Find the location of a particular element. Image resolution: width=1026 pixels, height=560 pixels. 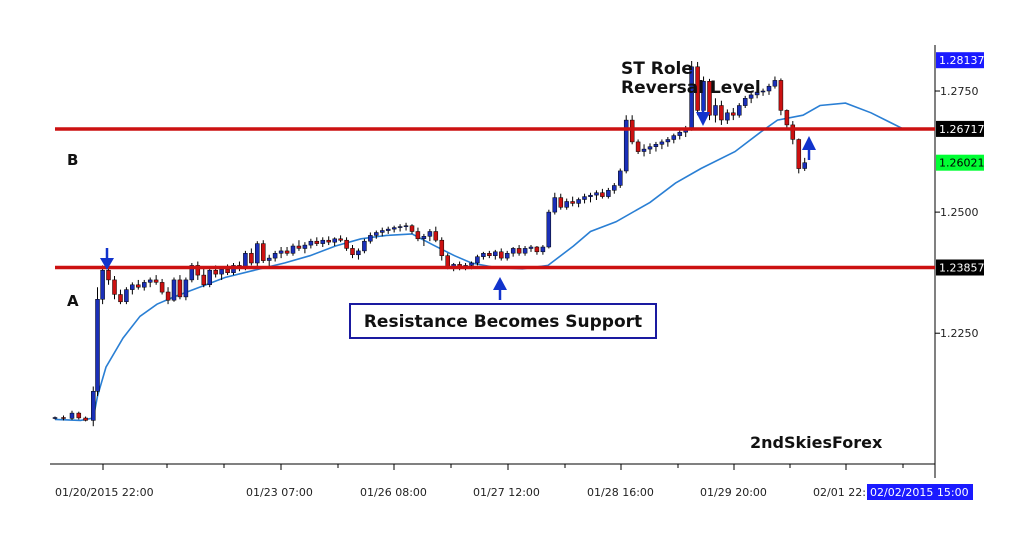

price-tag-label: 1.23857 is located at coordinates (962, 268).